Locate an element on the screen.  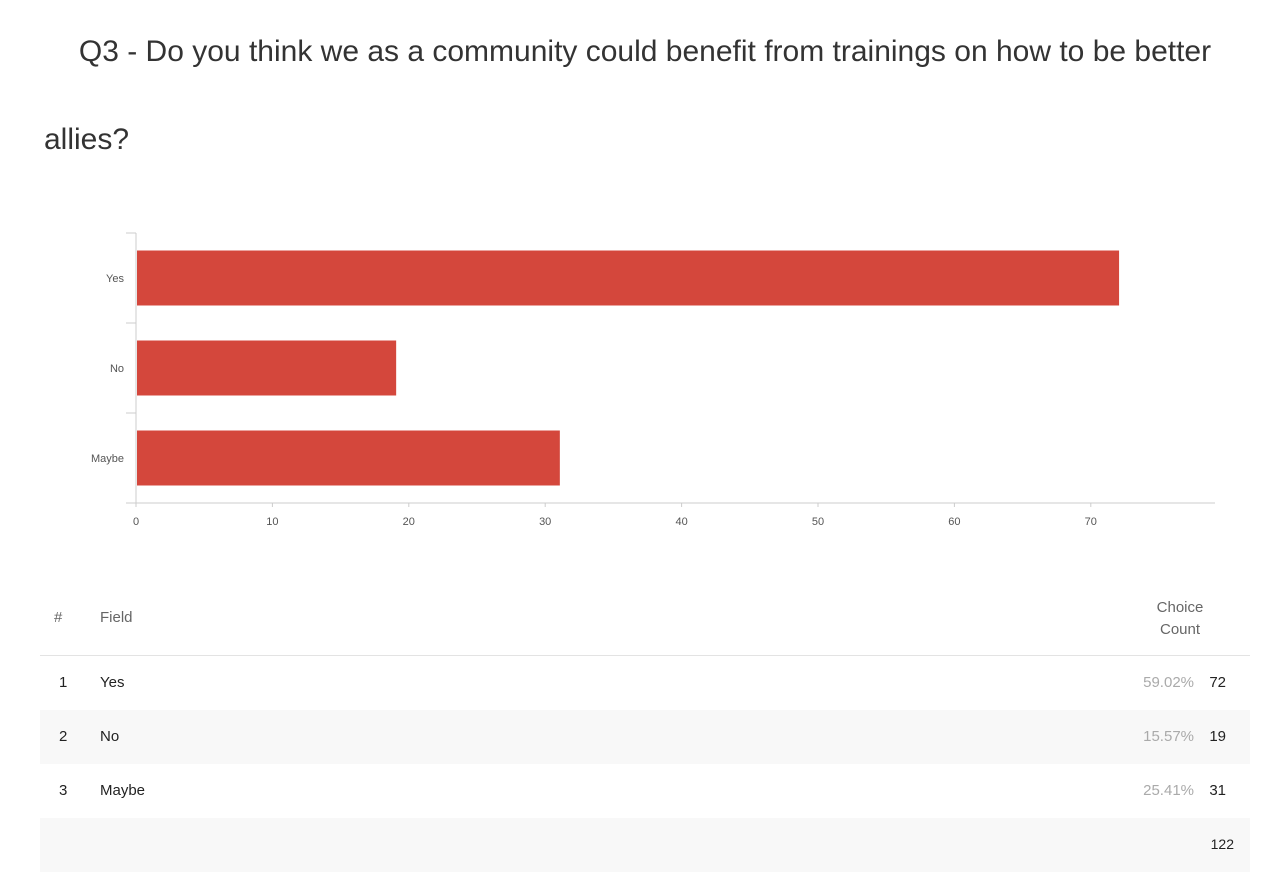
row-field: Yes is located at coordinates (112, 682).